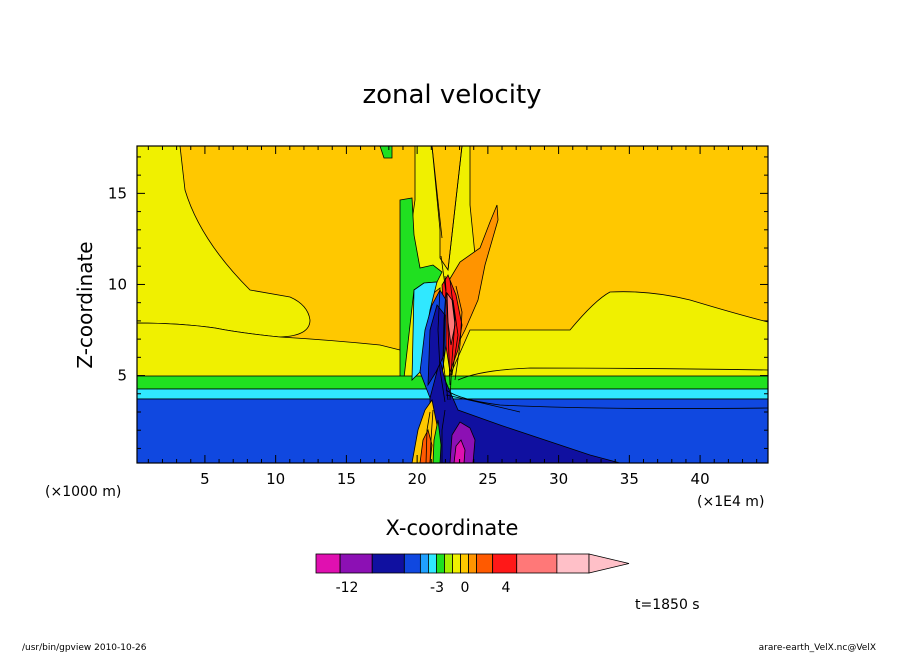 This screenshot has height=654, width=904. Describe the element at coordinates (117, 284) in the screenshot. I see `y-tick-label: 10` at that location.